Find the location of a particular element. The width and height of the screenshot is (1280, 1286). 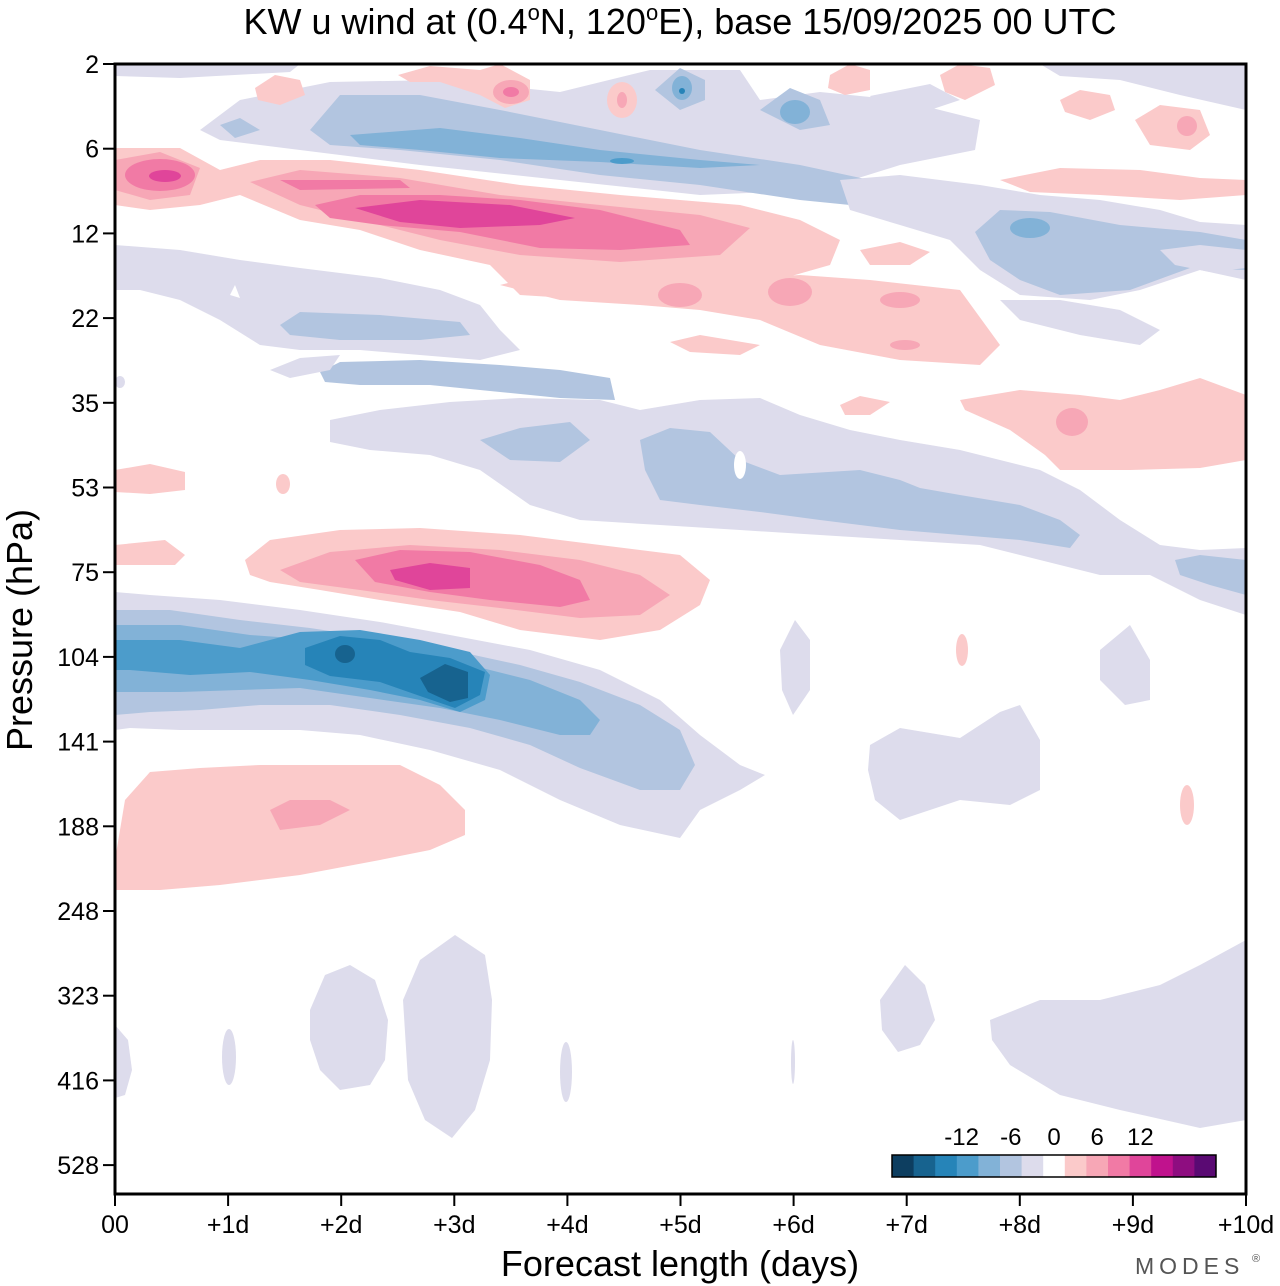

y-tick-label: 6 is located at coordinates (92, 150).